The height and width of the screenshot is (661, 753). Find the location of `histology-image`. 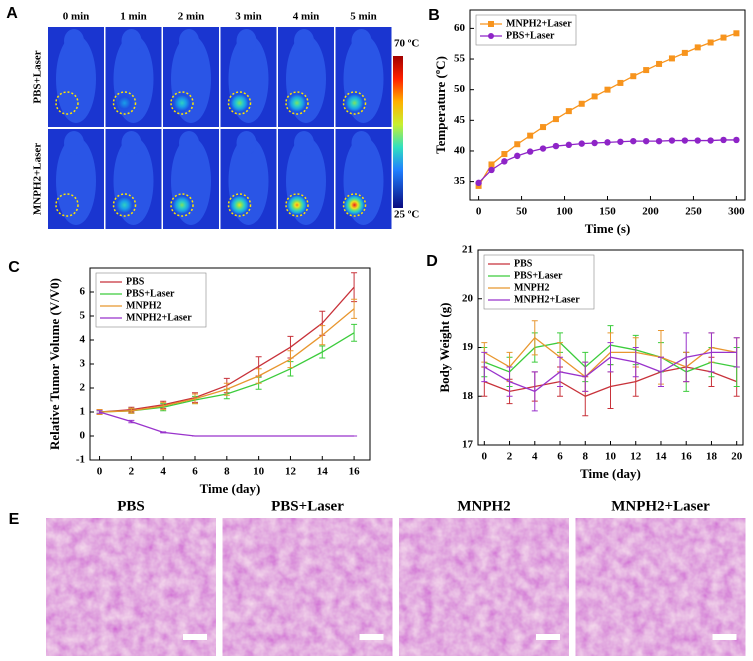

histology-image is located at coordinates (307, 587).